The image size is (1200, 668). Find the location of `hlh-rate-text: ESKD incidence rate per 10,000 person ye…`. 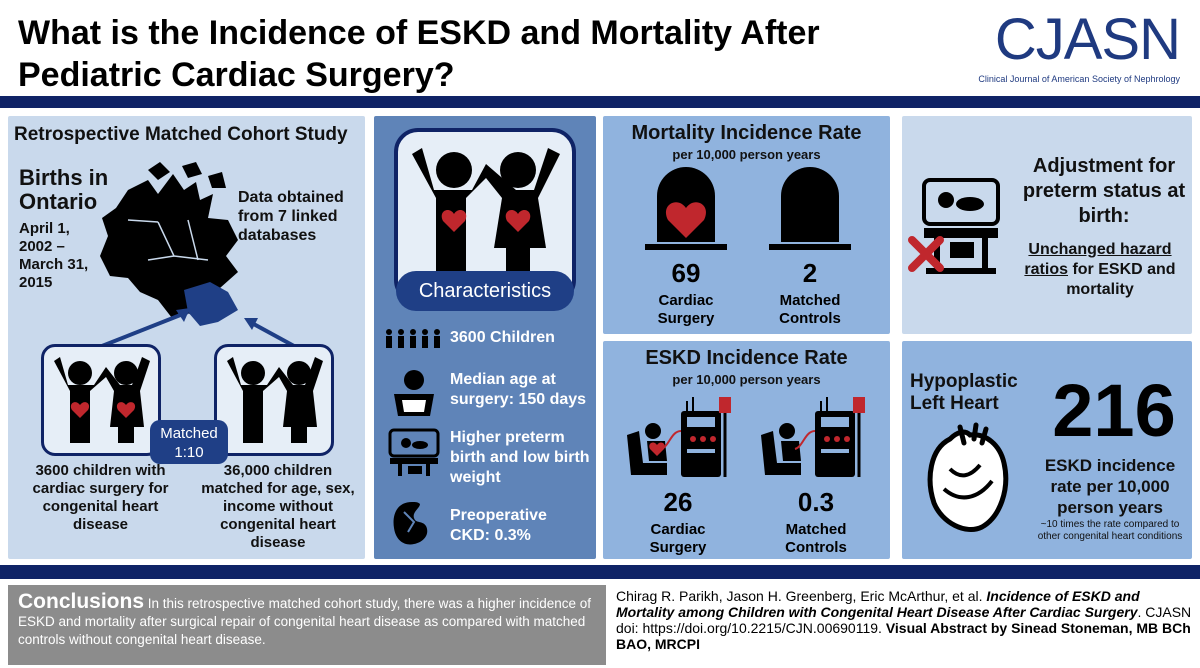

hlh-rate-text: ESKD incidence rate per 10,000 person ye… is located at coordinates (1110, 486).